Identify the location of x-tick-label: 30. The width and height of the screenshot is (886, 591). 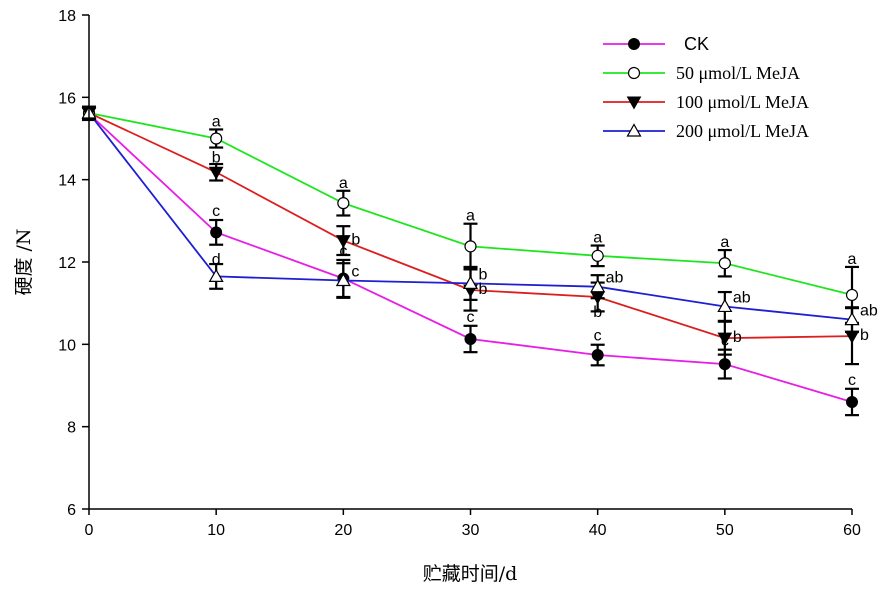
(471, 530).